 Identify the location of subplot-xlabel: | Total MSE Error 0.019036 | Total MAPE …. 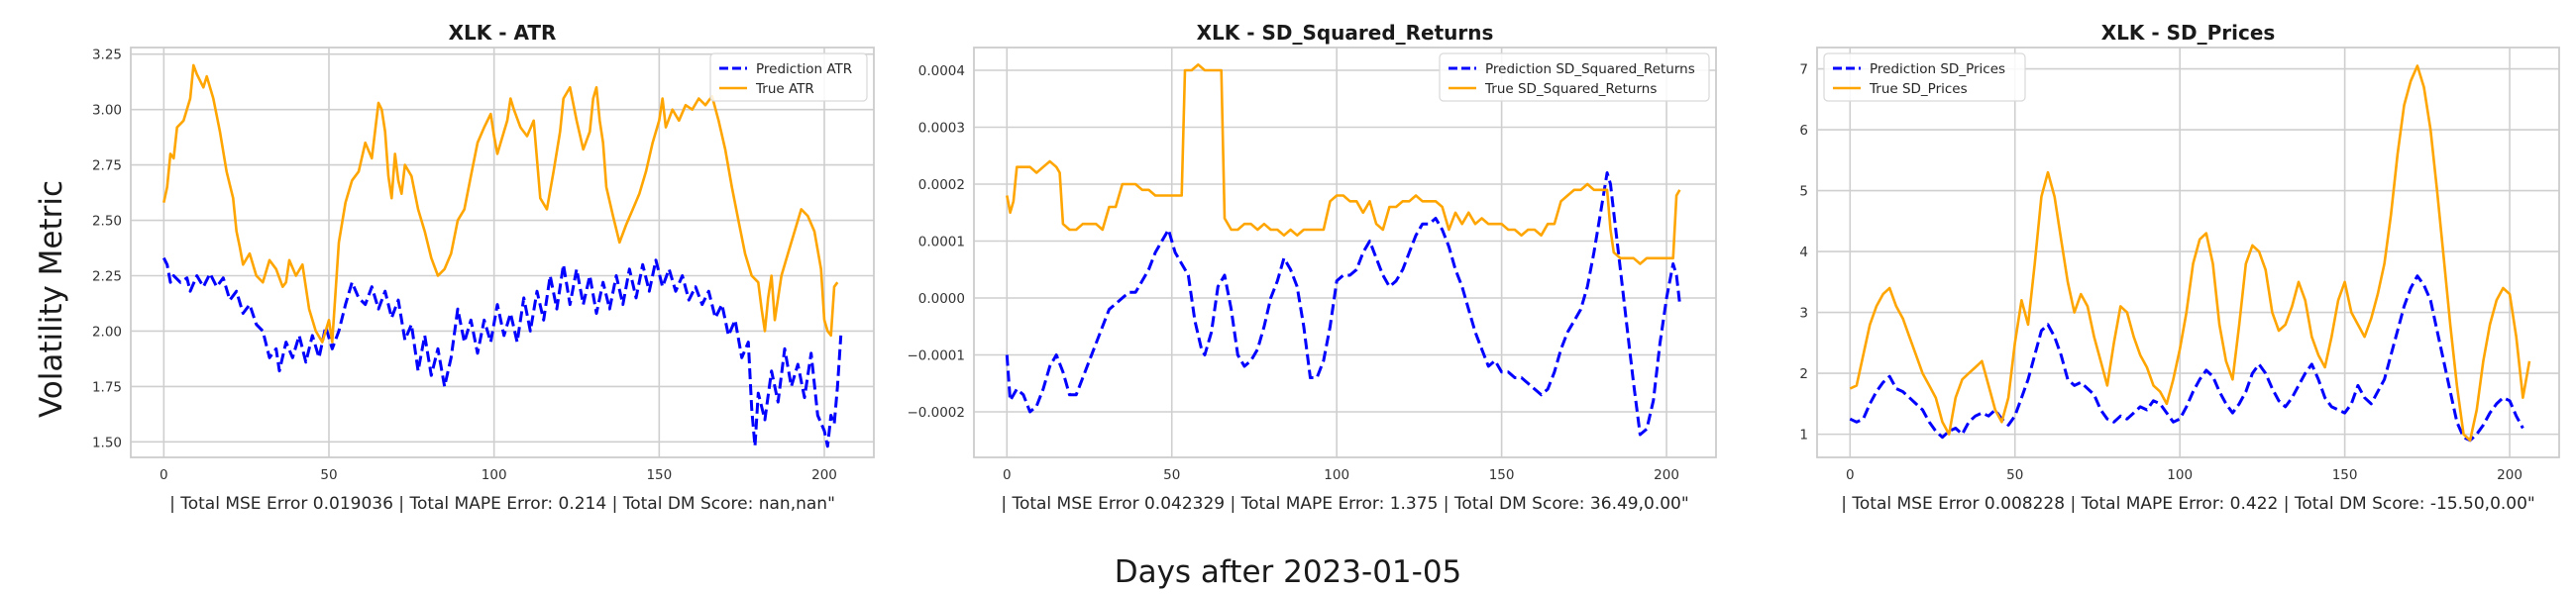
(502, 504).